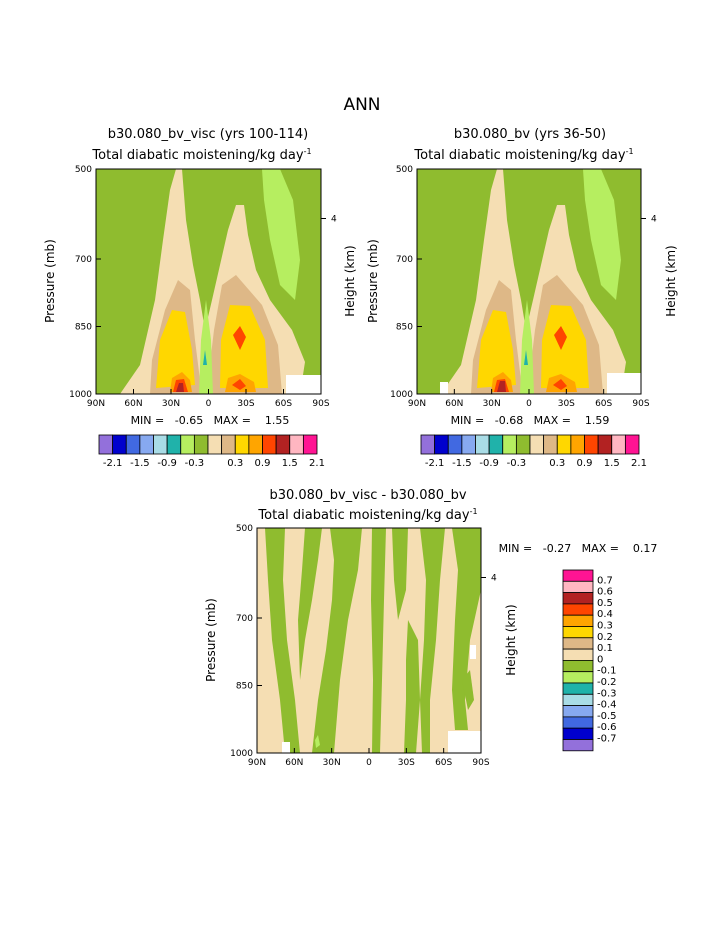 The image size is (723, 935). What do you see at coordinates (83, 170) in the screenshot?
I see `y-tick-label: 500` at bounding box center [83, 170].